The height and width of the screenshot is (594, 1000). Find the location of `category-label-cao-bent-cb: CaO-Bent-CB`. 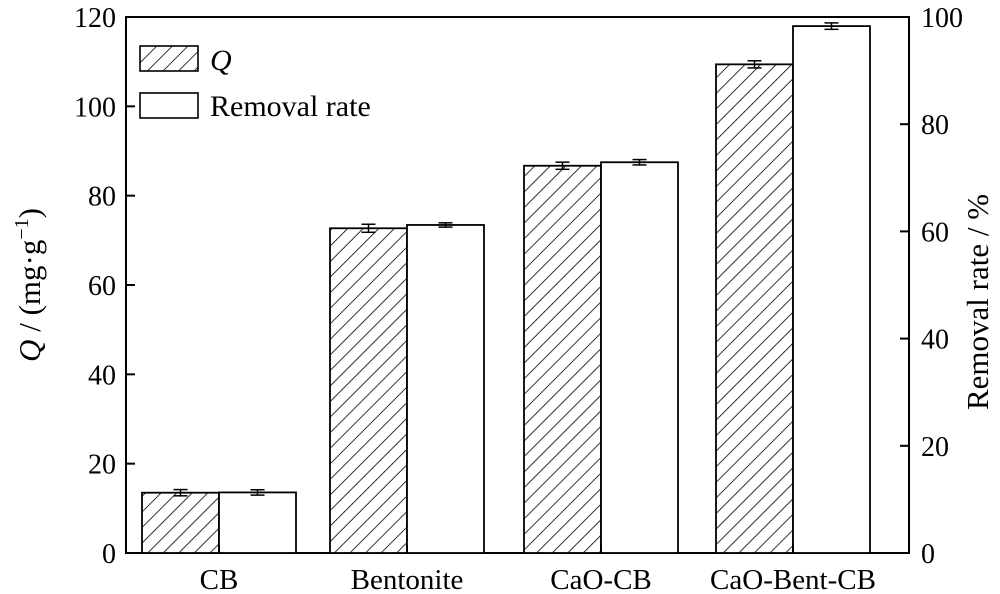

category-label-cao-bent-cb: CaO-Bent-CB is located at coordinates (793, 579).